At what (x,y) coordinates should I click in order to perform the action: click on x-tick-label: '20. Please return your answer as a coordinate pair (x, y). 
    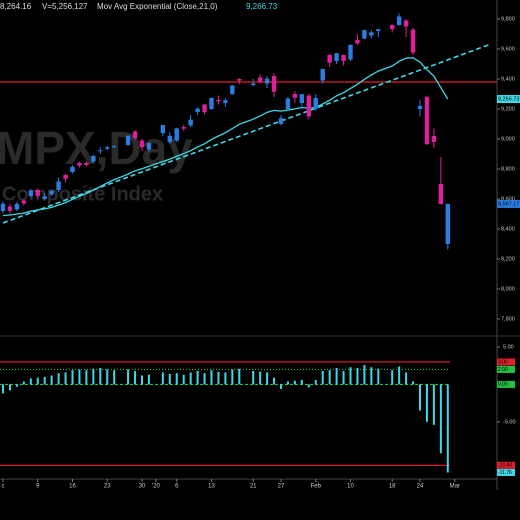
    Looking at the image, I should click on (156, 487).